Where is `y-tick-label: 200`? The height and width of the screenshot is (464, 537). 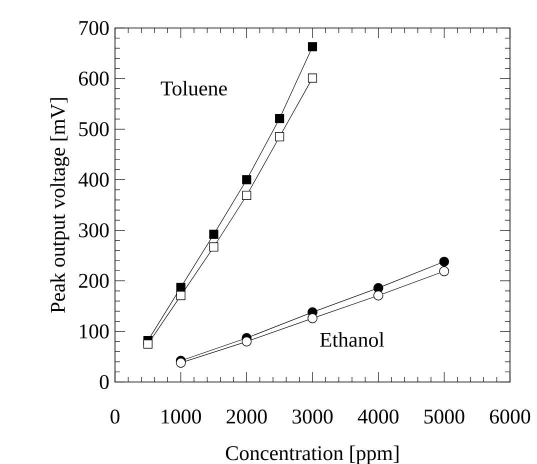 y-tick-label: 200 is located at coordinates (94, 281).